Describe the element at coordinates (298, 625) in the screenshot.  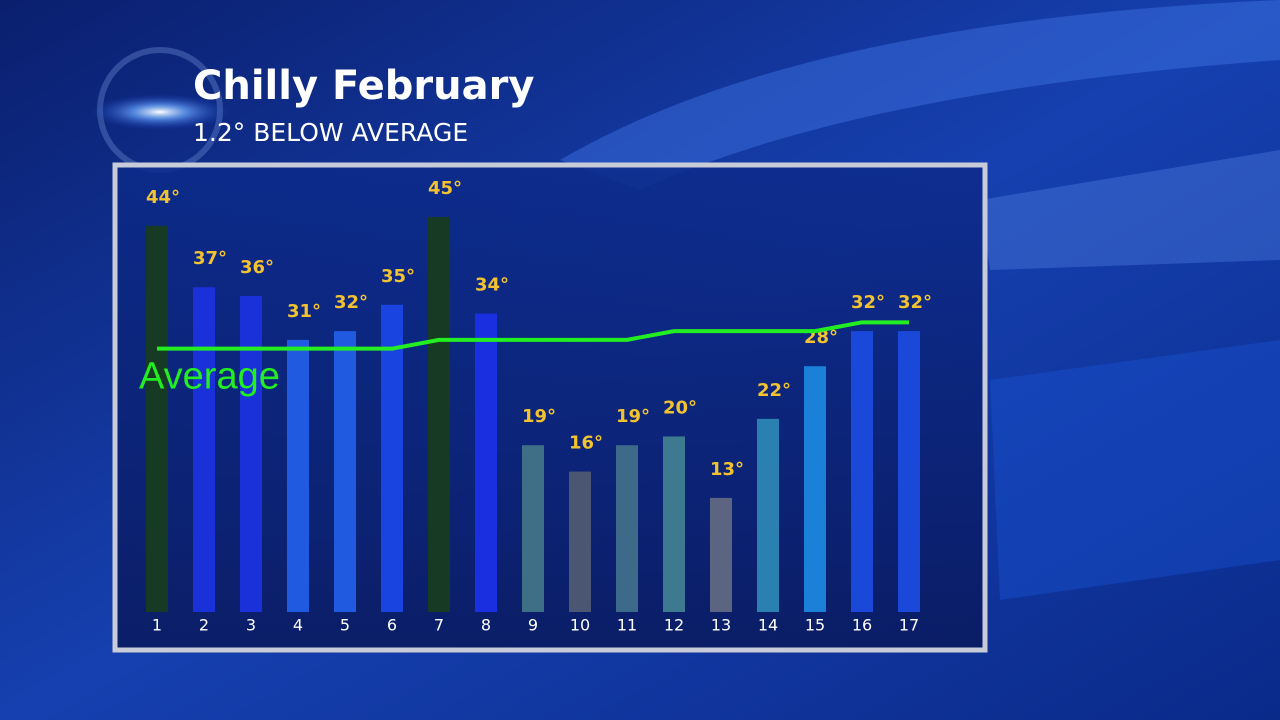
I see `x-tick-label: 4` at that location.